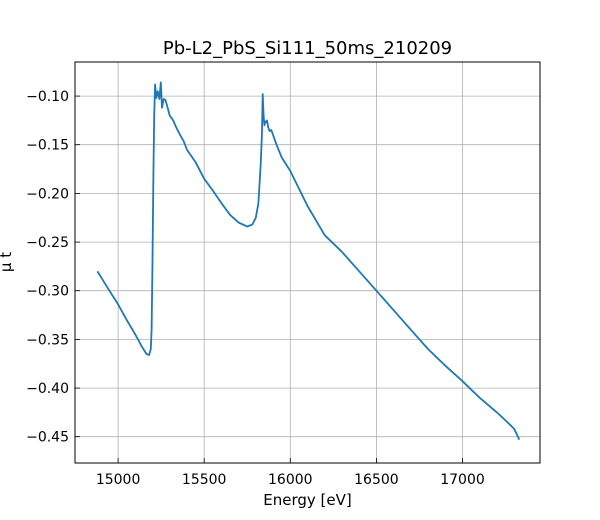  Describe the element at coordinates (118, 480) in the screenshot. I see `x-tick-label: 15000` at that location.